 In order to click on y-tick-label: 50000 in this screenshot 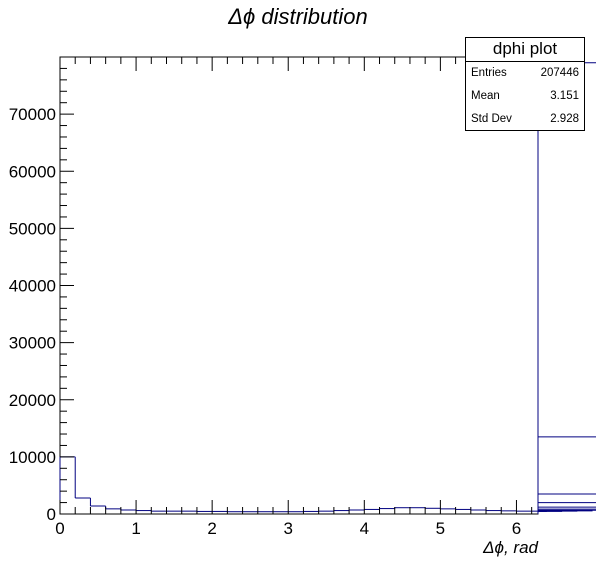, I will do `click(32, 228)`.